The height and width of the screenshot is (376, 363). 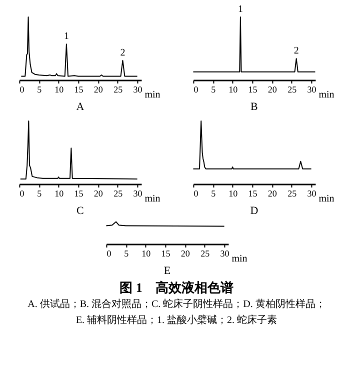 I want to click on text: E, so click(x=167, y=271).